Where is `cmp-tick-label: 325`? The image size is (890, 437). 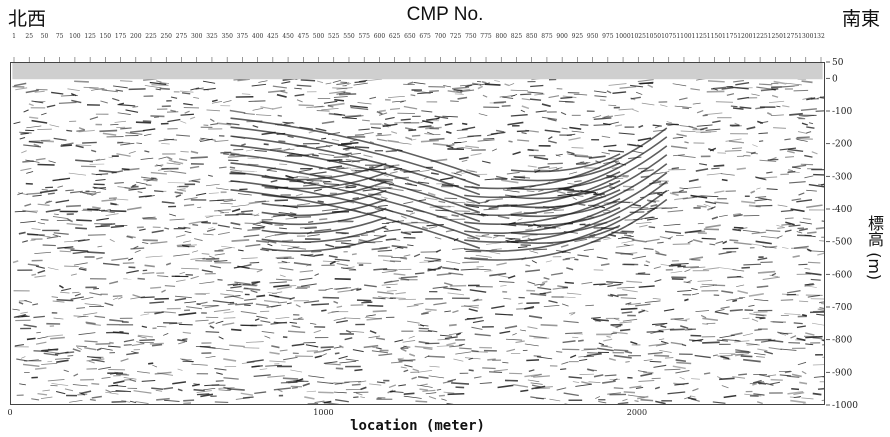
cmp-tick-label: 325 is located at coordinates (212, 36).